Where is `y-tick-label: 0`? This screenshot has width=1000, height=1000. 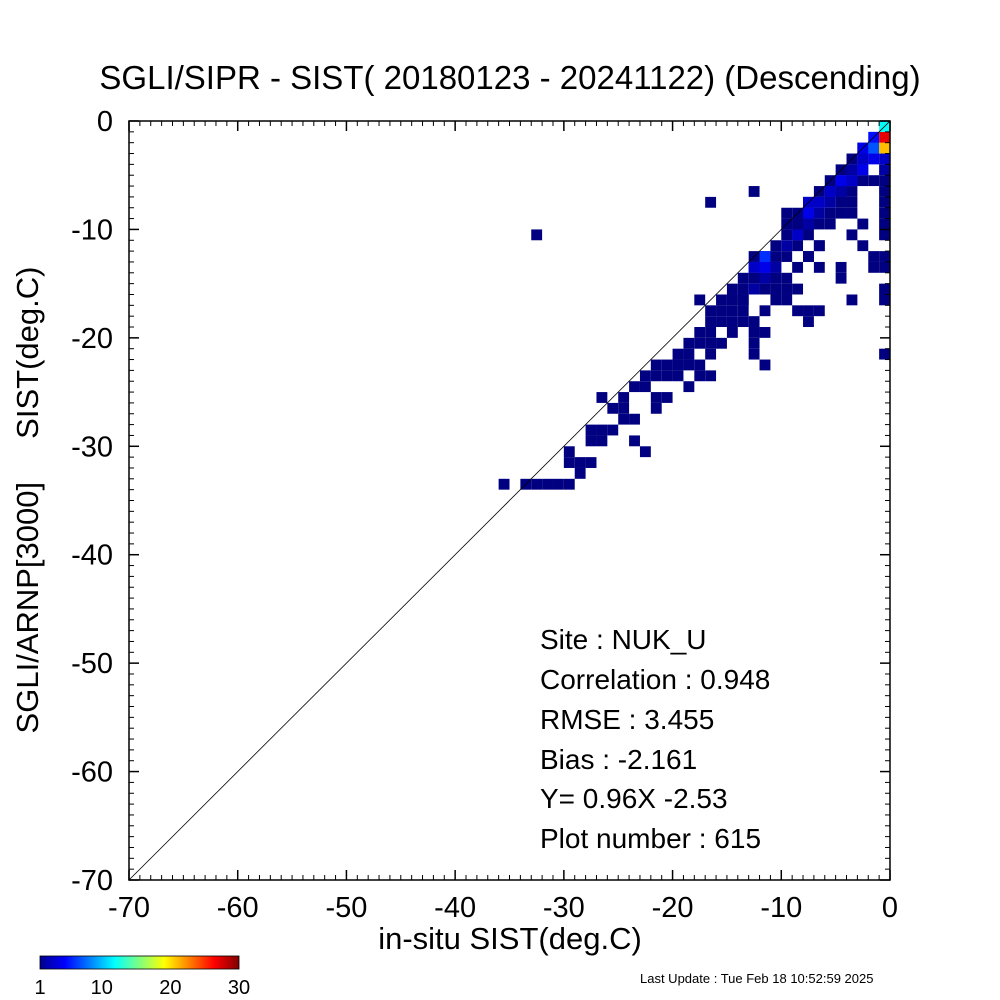
y-tick-label: 0 is located at coordinates (105, 122).